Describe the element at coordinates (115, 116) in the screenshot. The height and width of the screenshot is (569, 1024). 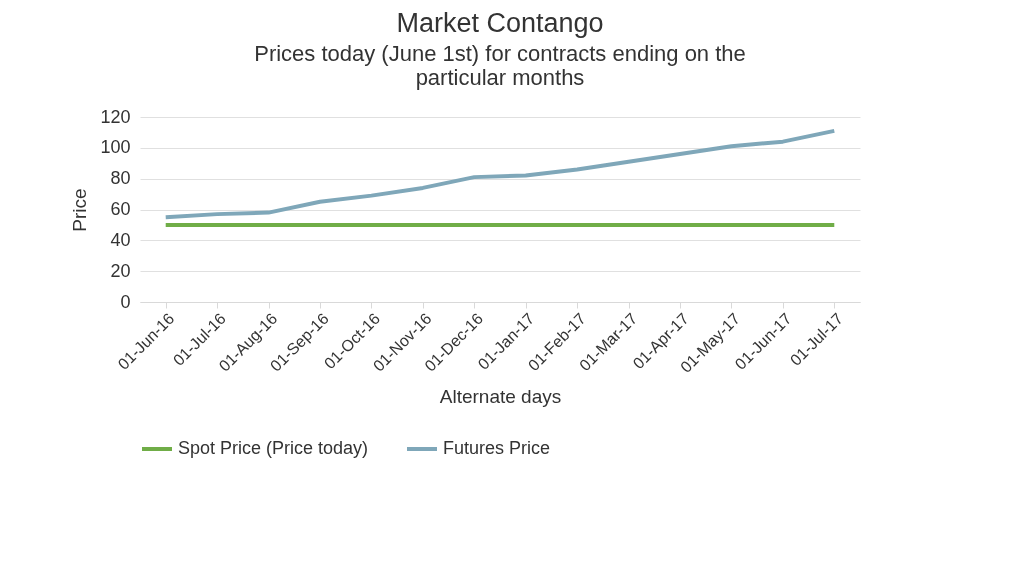
I see `y-tick-label: 120` at that location.